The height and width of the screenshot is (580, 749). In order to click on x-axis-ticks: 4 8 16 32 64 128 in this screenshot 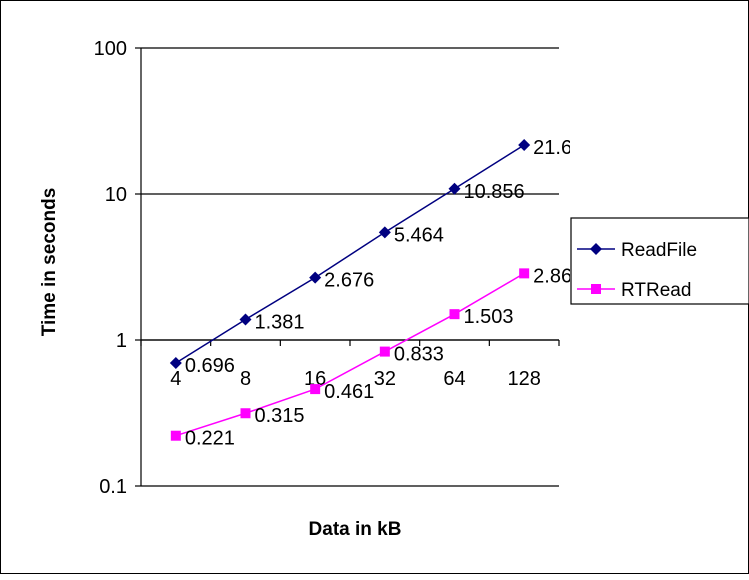, I will do `click(350, 365)`.